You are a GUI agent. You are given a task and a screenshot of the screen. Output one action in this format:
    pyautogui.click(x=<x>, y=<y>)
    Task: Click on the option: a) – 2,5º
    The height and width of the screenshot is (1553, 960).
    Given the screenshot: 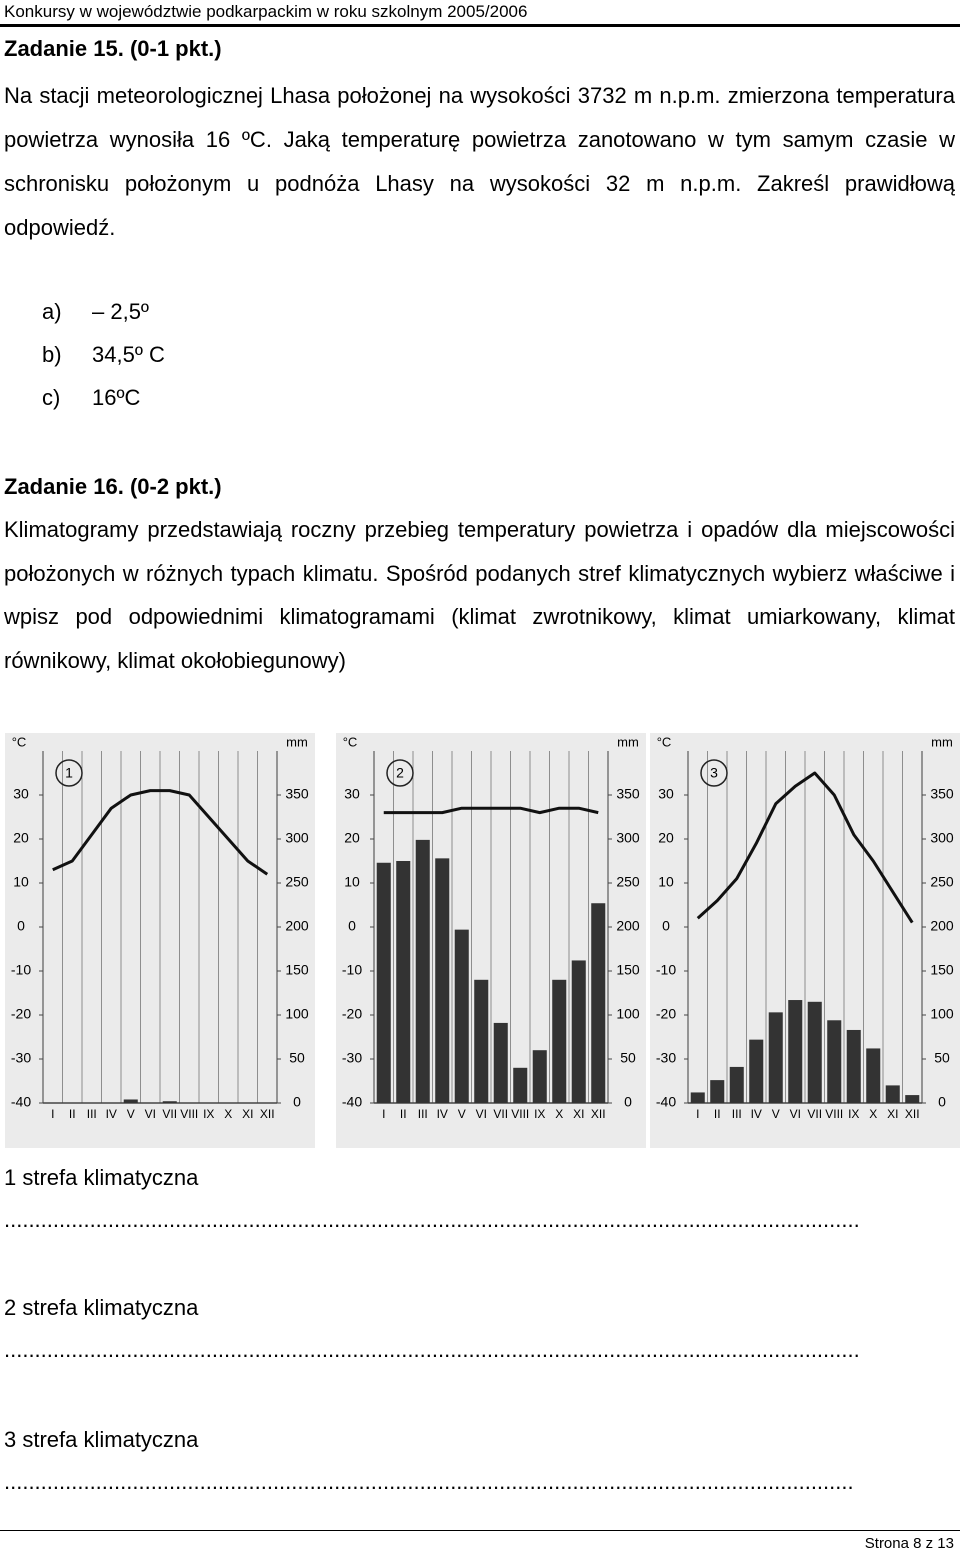 What is the action you would take?
    pyautogui.click(x=95, y=312)
    